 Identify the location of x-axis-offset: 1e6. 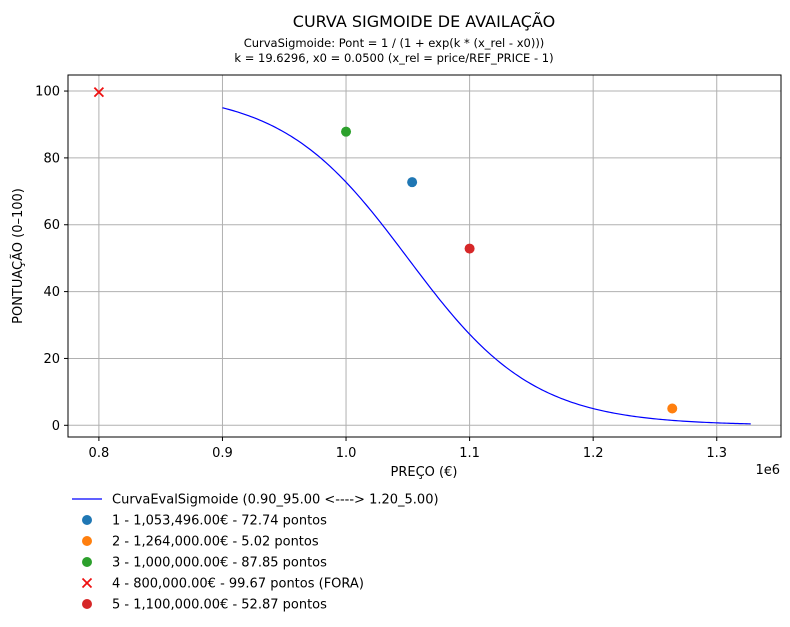
(767, 470).